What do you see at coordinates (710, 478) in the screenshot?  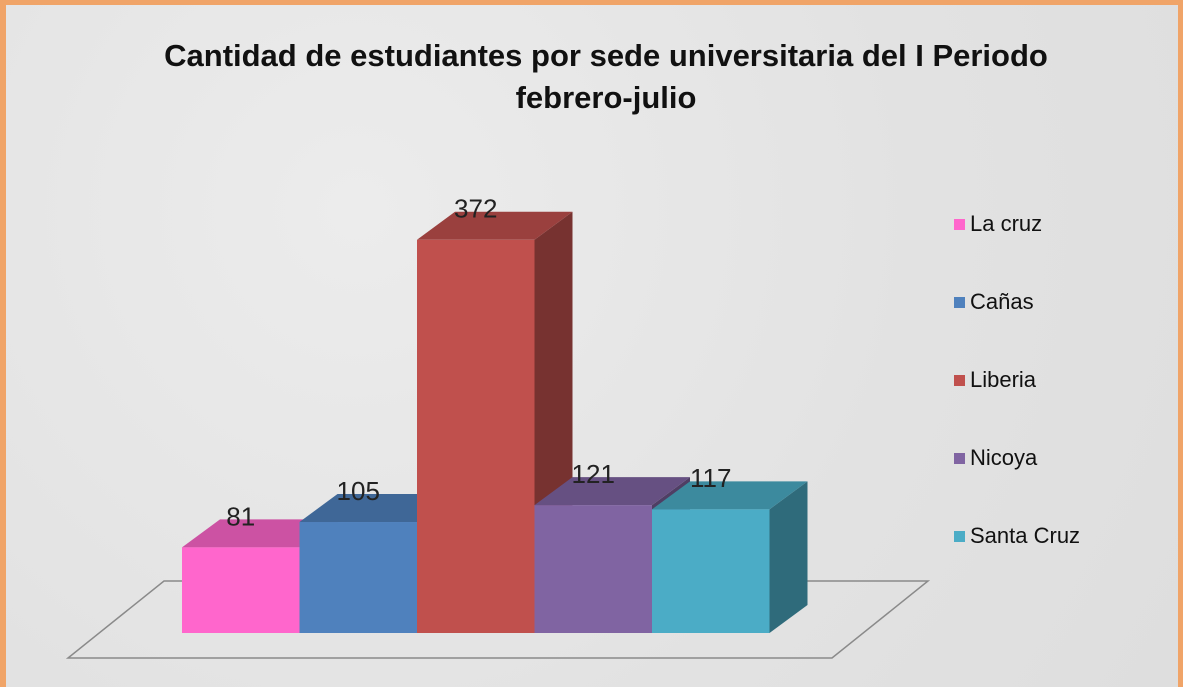 I see `data-label: 117` at bounding box center [710, 478].